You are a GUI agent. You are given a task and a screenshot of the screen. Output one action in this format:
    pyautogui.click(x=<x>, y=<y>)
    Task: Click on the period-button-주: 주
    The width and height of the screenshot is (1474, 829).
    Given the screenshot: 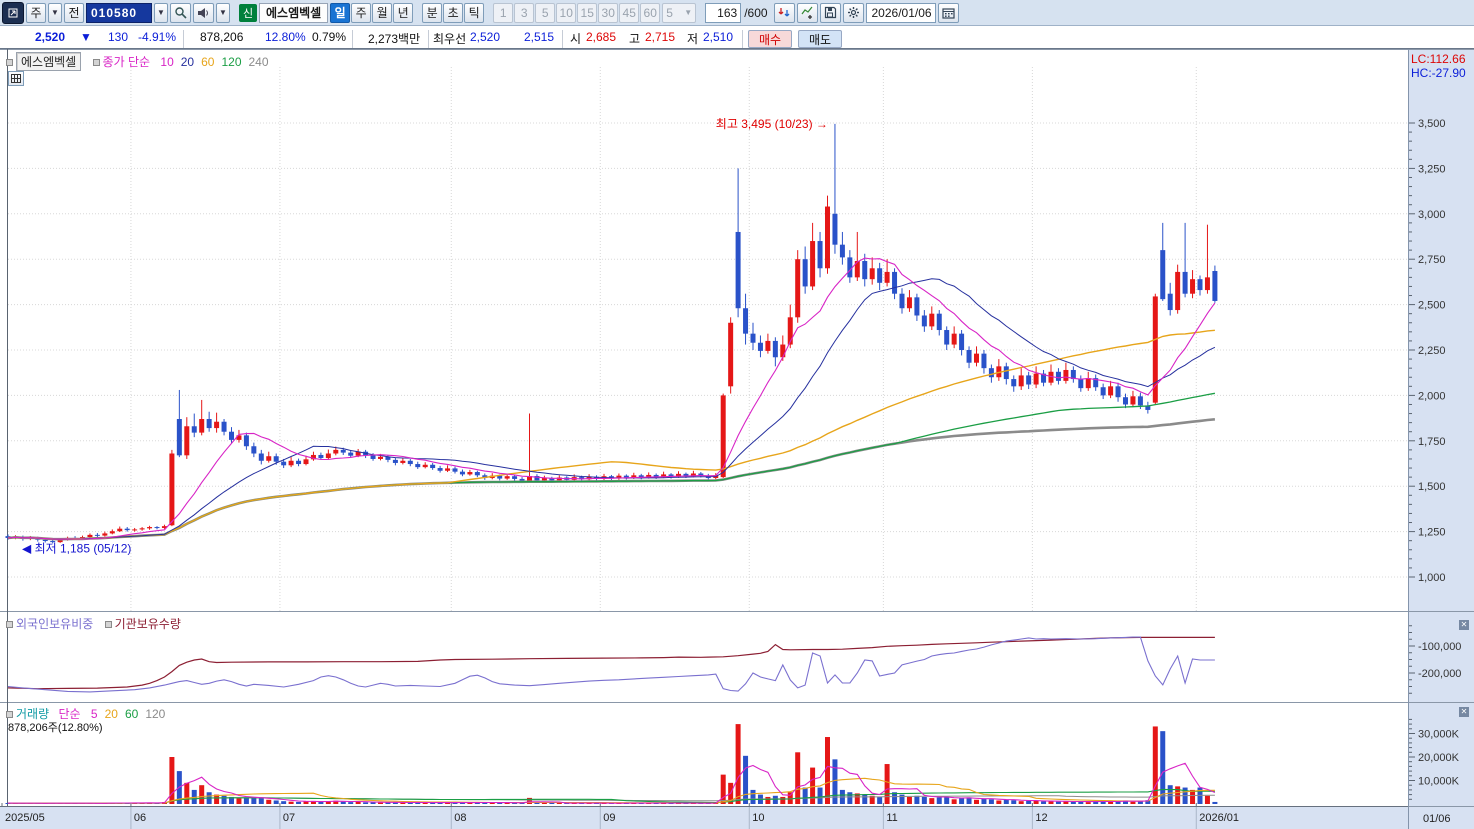 What is the action you would take?
    pyautogui.click(x=361, y=12)
    